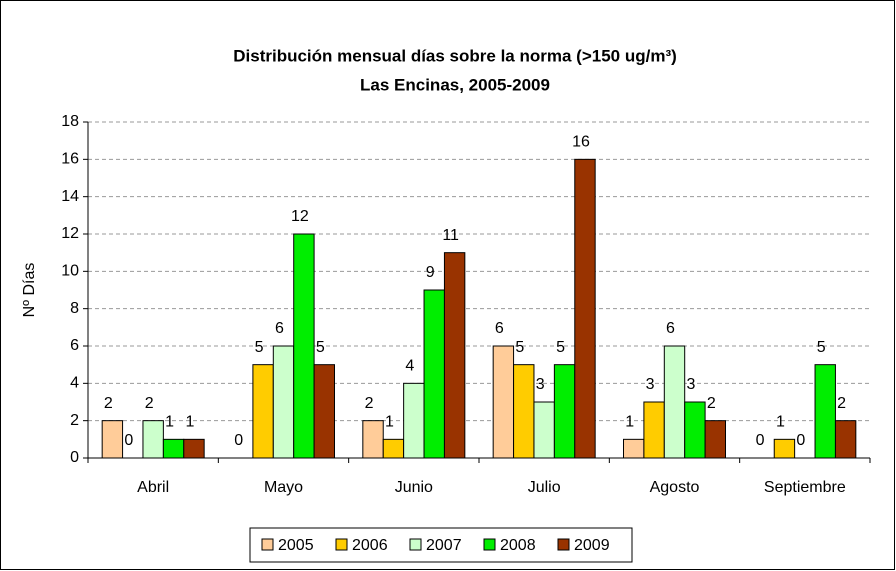  What do you see at coordinates (29, 290) in the screenshot?
I see `y-axis-label: Nº Días` at bounding box center [29, 290].